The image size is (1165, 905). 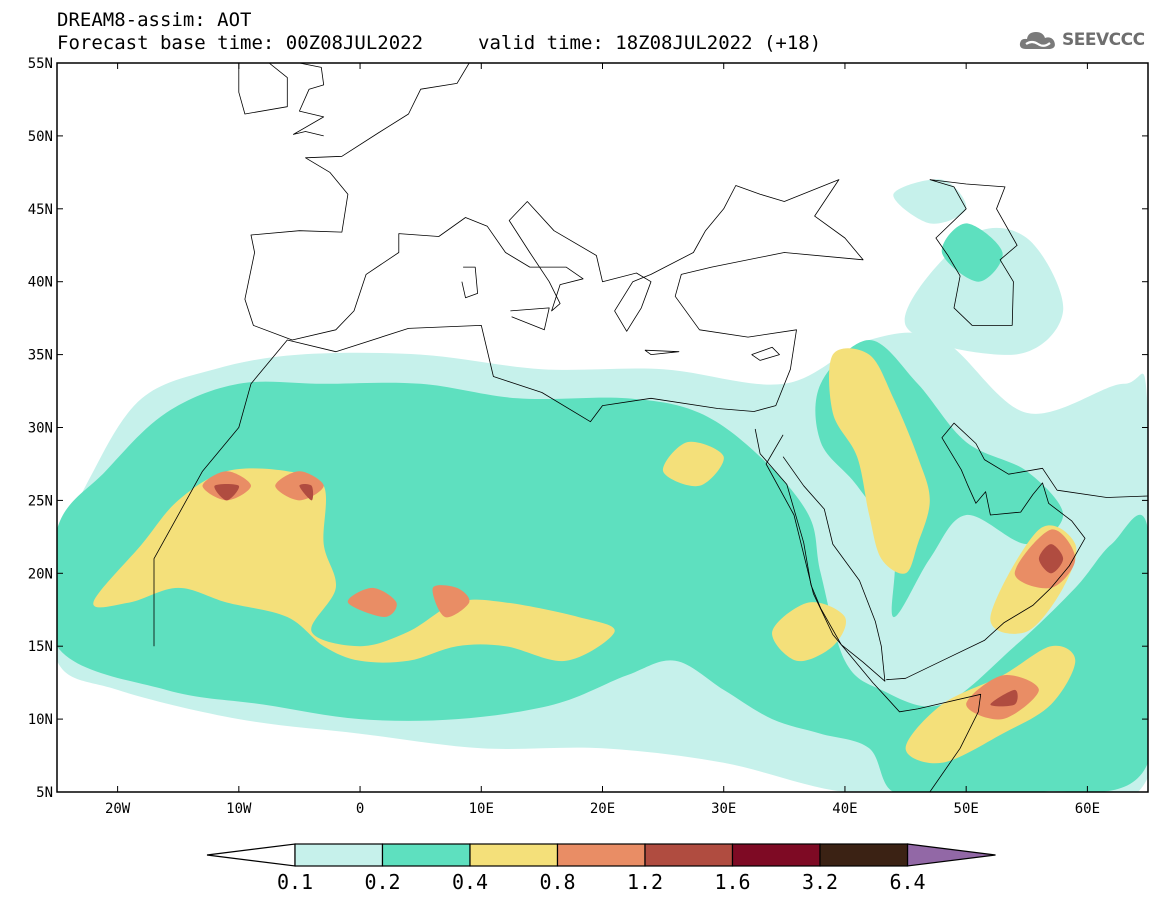 What do you see at coordinates (951, 855) in the screenshot?
I see `colorbar-over-arrow` at bounding box center [951, 855].